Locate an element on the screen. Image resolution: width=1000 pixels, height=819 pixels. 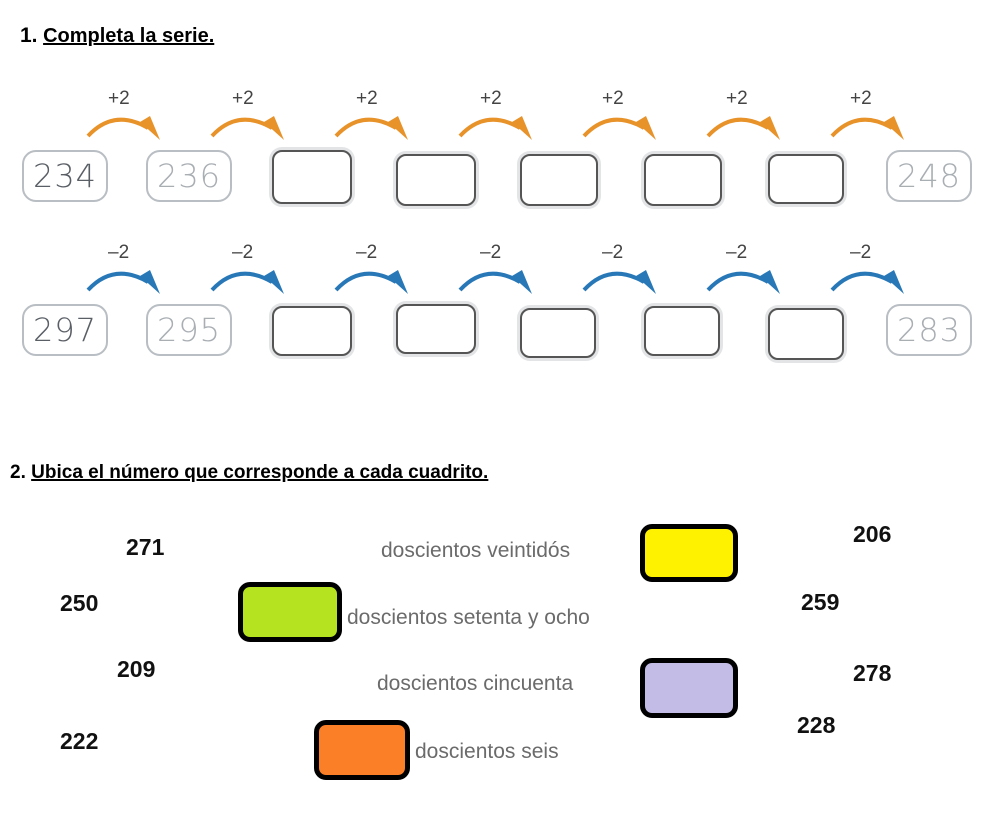
number-word-label: doscientos setenta y ocho is located at coordinates (468, 617).